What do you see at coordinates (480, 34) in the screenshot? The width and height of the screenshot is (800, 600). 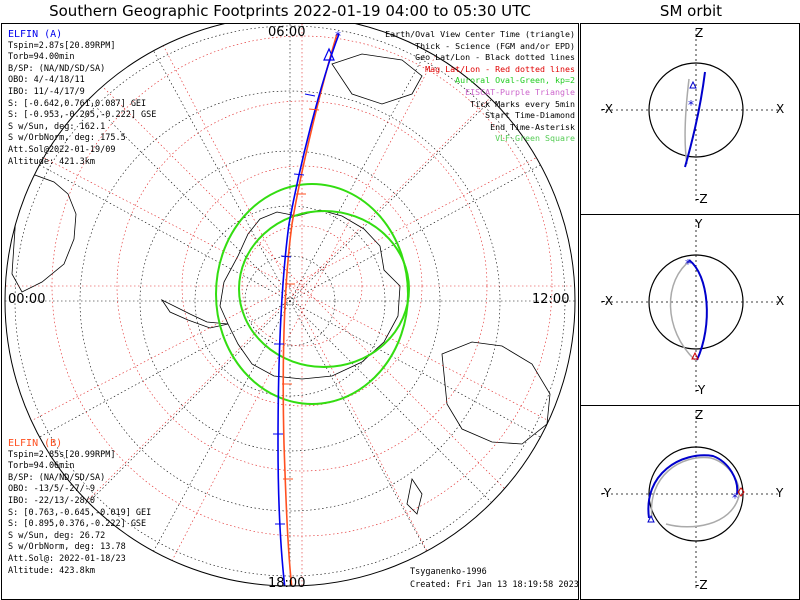 I see `legend-item: Earth/Oval View Center Time (triangle)` at bounding box center [480, 34].